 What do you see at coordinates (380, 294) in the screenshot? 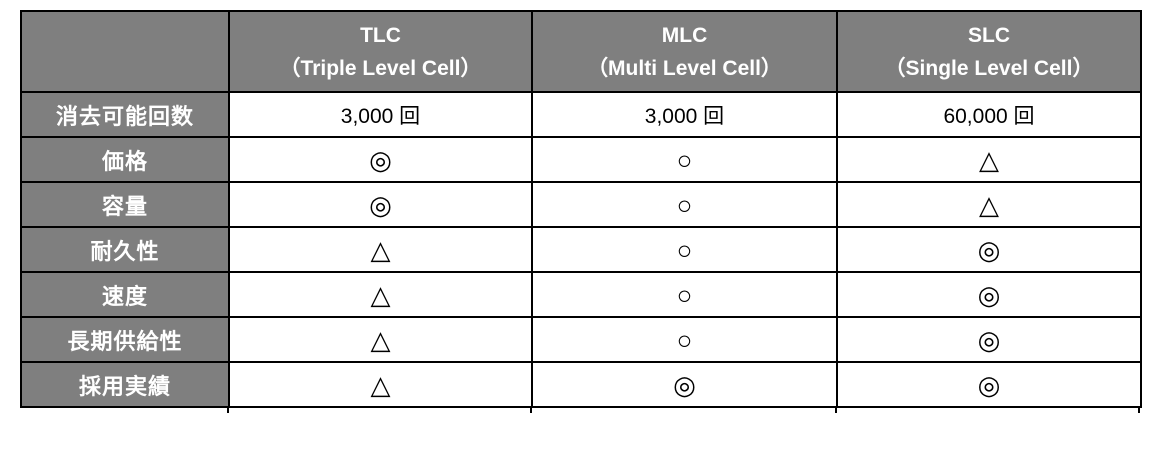
I see `cell-speed-tlc: △` at bounding box center [380, 294].